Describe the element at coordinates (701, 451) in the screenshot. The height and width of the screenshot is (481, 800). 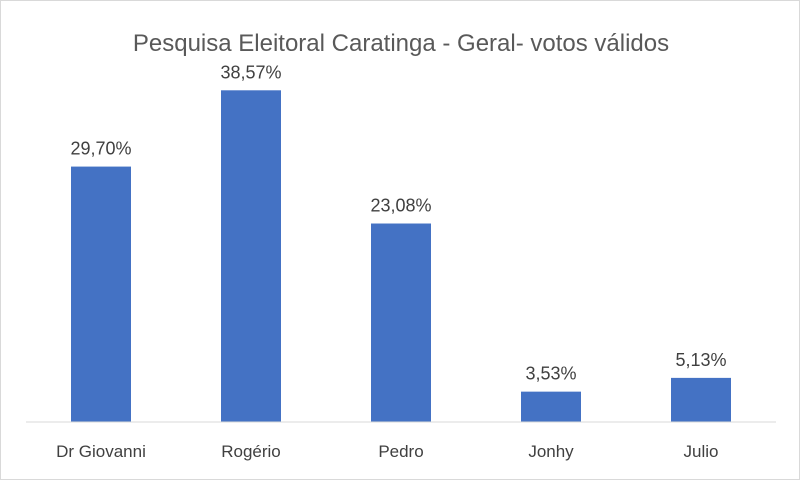
I see `x-tick-label-4: Julio` at that location.